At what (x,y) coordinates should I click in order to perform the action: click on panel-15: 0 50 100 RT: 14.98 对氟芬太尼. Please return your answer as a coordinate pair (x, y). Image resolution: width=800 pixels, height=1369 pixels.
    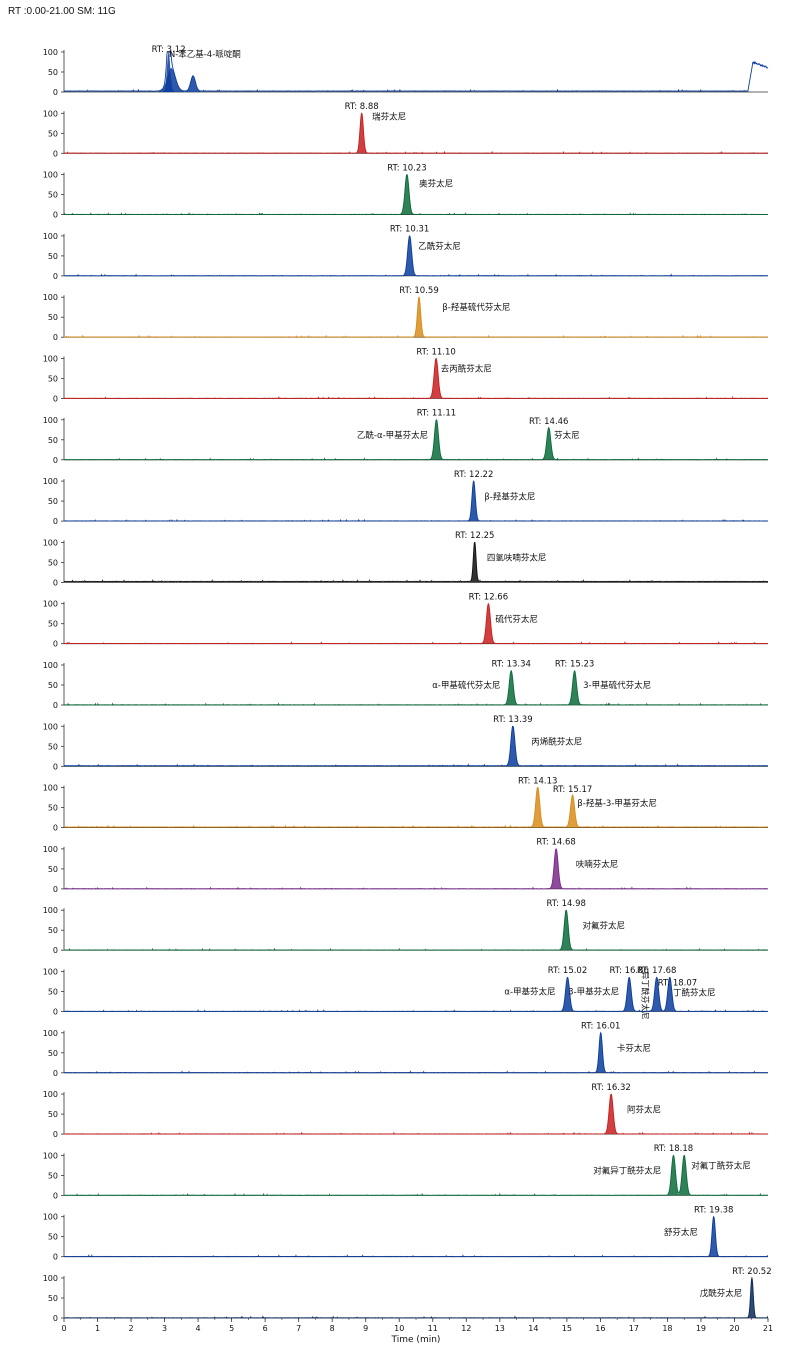
    Looking at the image, I should click on (406, 927).